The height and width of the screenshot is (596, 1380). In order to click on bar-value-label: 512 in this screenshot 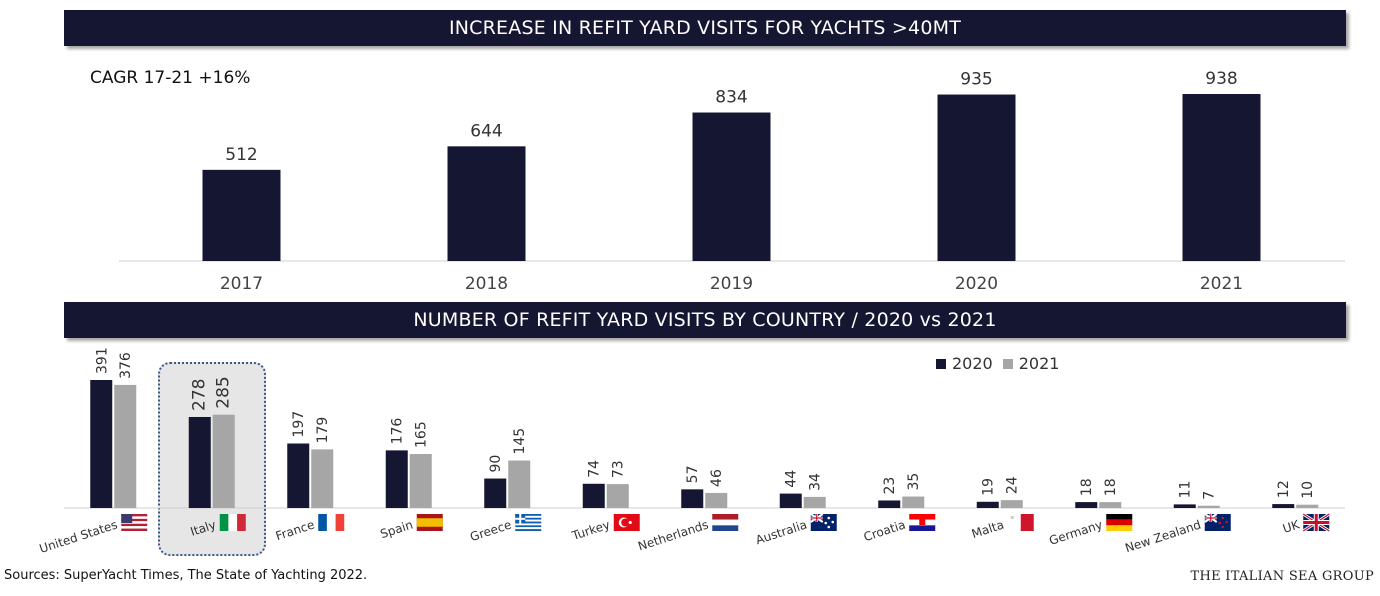, I will do `click(241, 155)`.